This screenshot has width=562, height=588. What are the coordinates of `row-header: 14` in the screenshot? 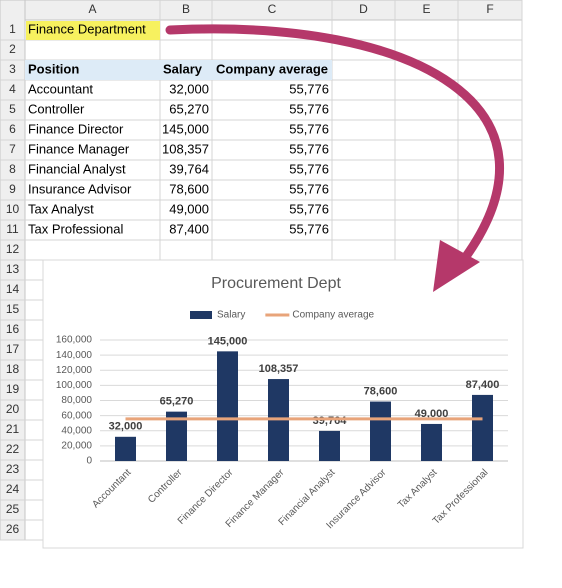 It's located at (13, 289).